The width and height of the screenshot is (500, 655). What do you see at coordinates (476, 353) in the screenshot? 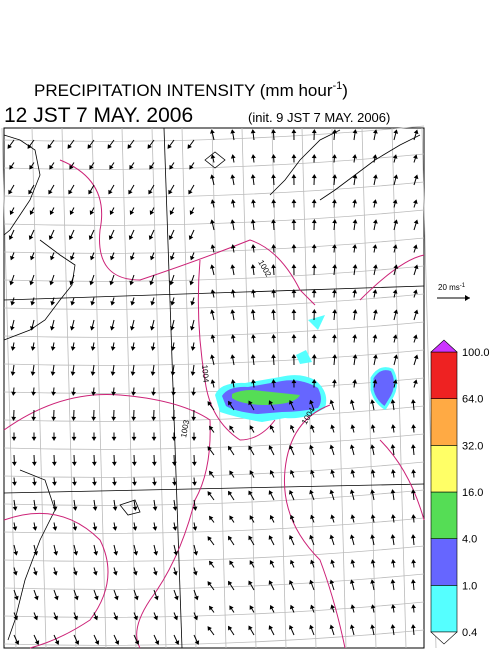
I see `colorbar-label: 100.0` at bounding box center [476, 353].